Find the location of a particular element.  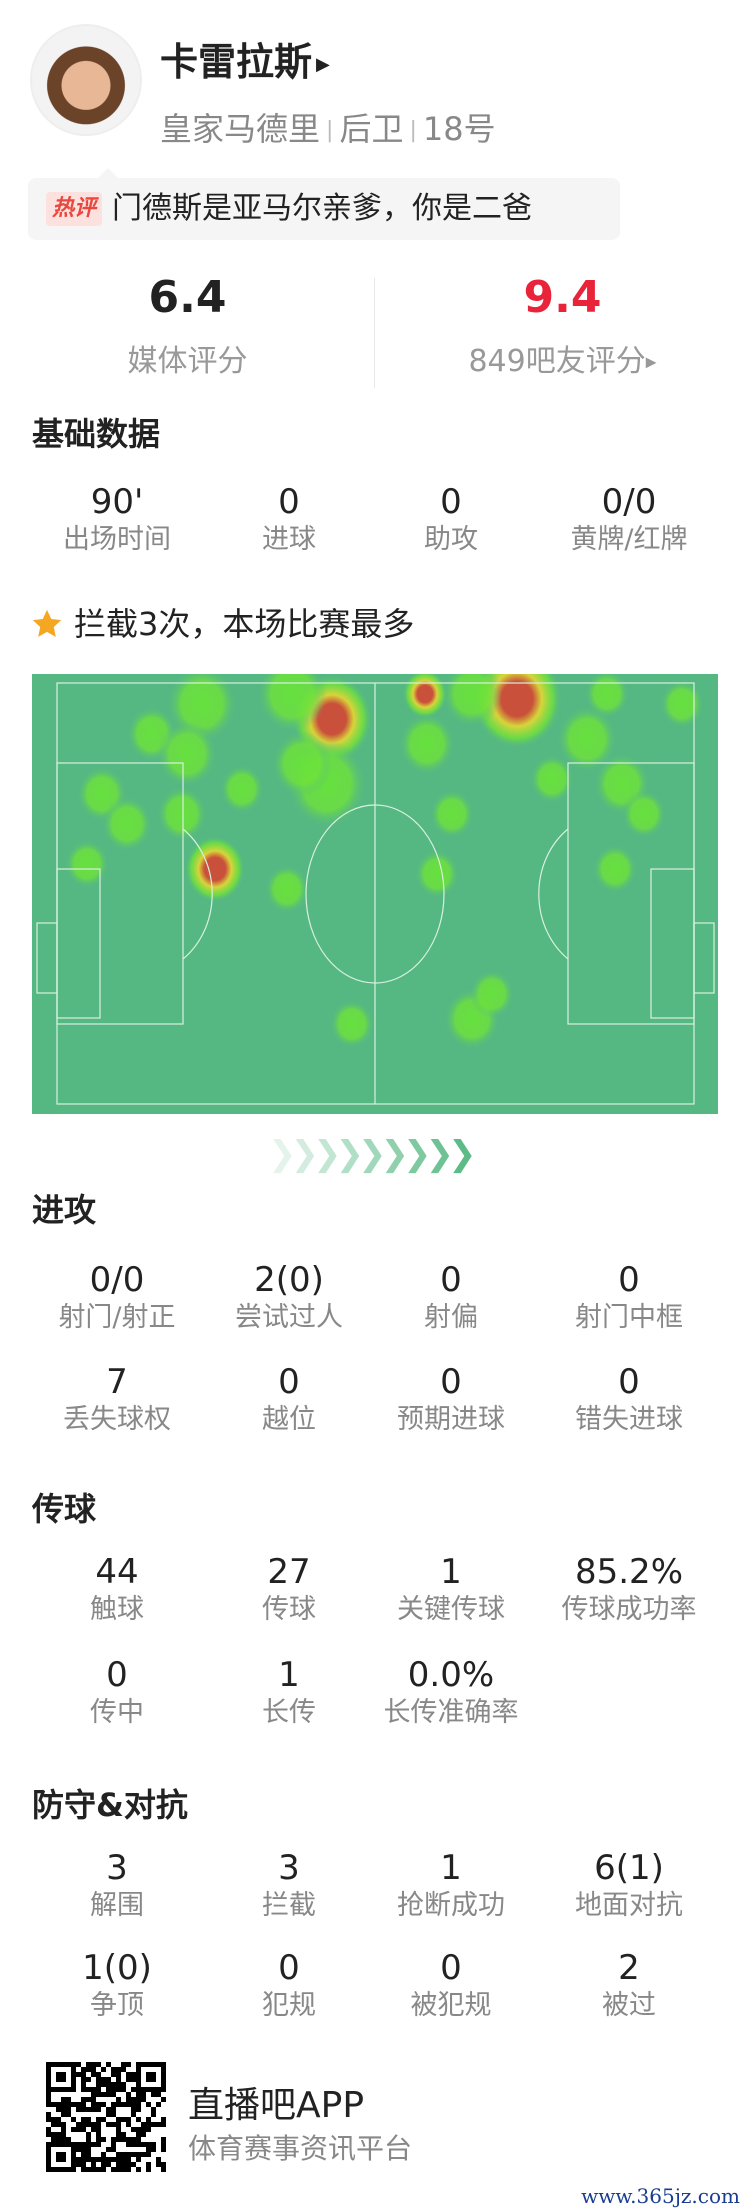

stat-item: 0 射偏 is located at coordinates (451, 1297).